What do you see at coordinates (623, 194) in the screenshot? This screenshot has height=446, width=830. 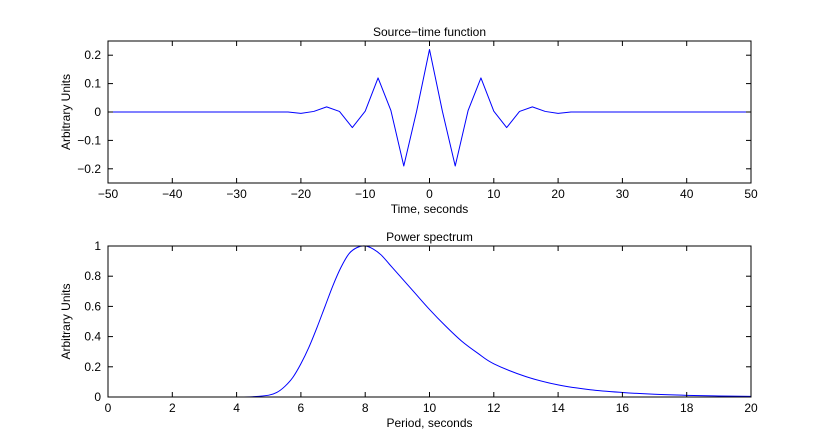 I see `x-tick-label: 30` at bounding box center [623, 194].